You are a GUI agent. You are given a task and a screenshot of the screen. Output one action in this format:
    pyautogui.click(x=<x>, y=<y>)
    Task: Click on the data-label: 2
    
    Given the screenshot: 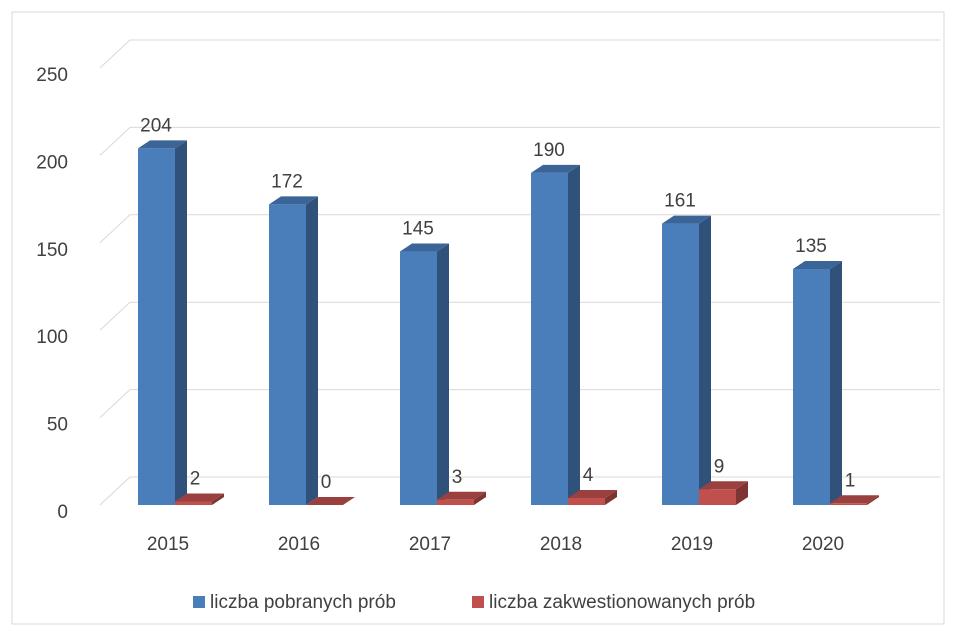 What is the action you would take?
    pyautogui.click(x=195, y=479)
    